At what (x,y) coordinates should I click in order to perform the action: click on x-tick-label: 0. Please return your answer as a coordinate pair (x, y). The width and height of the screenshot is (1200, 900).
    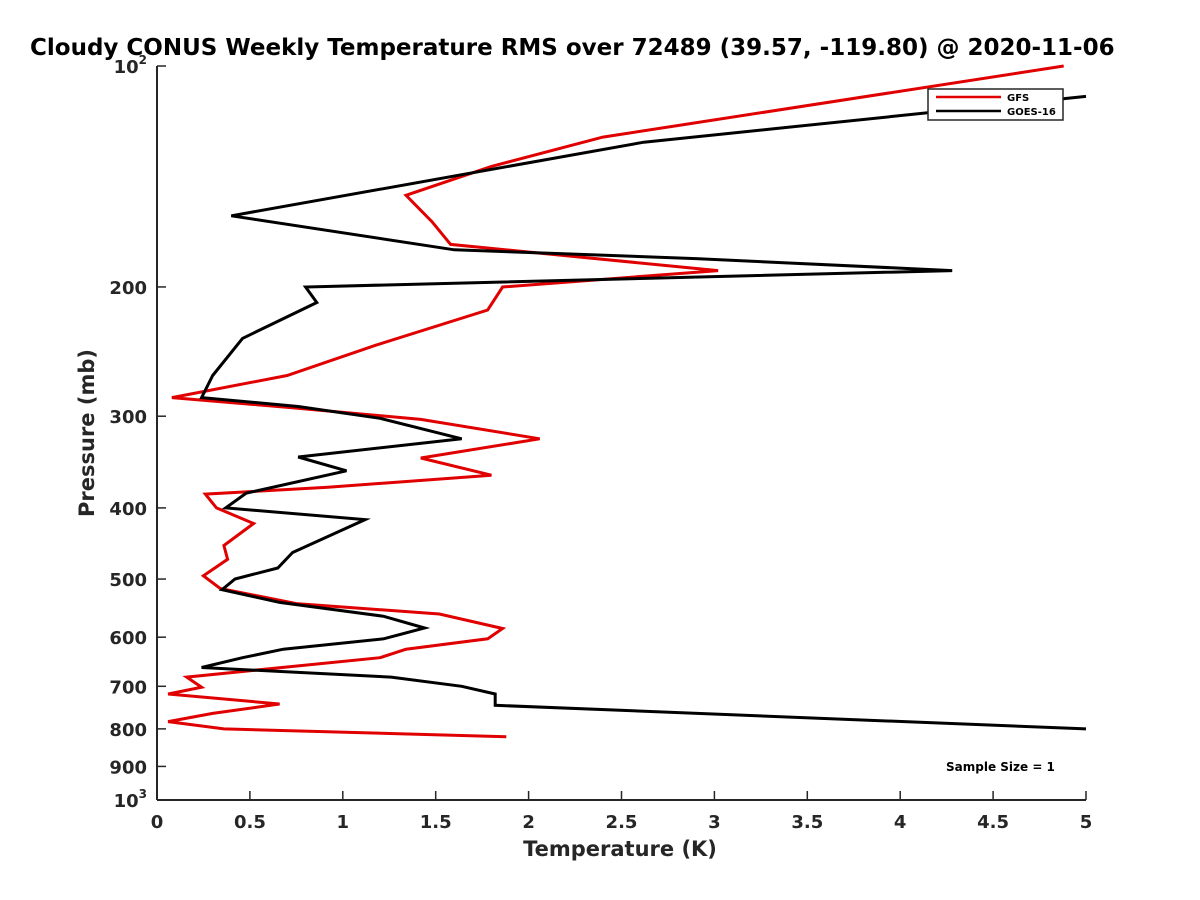
    Looking at the image, I should click on (157, 822).